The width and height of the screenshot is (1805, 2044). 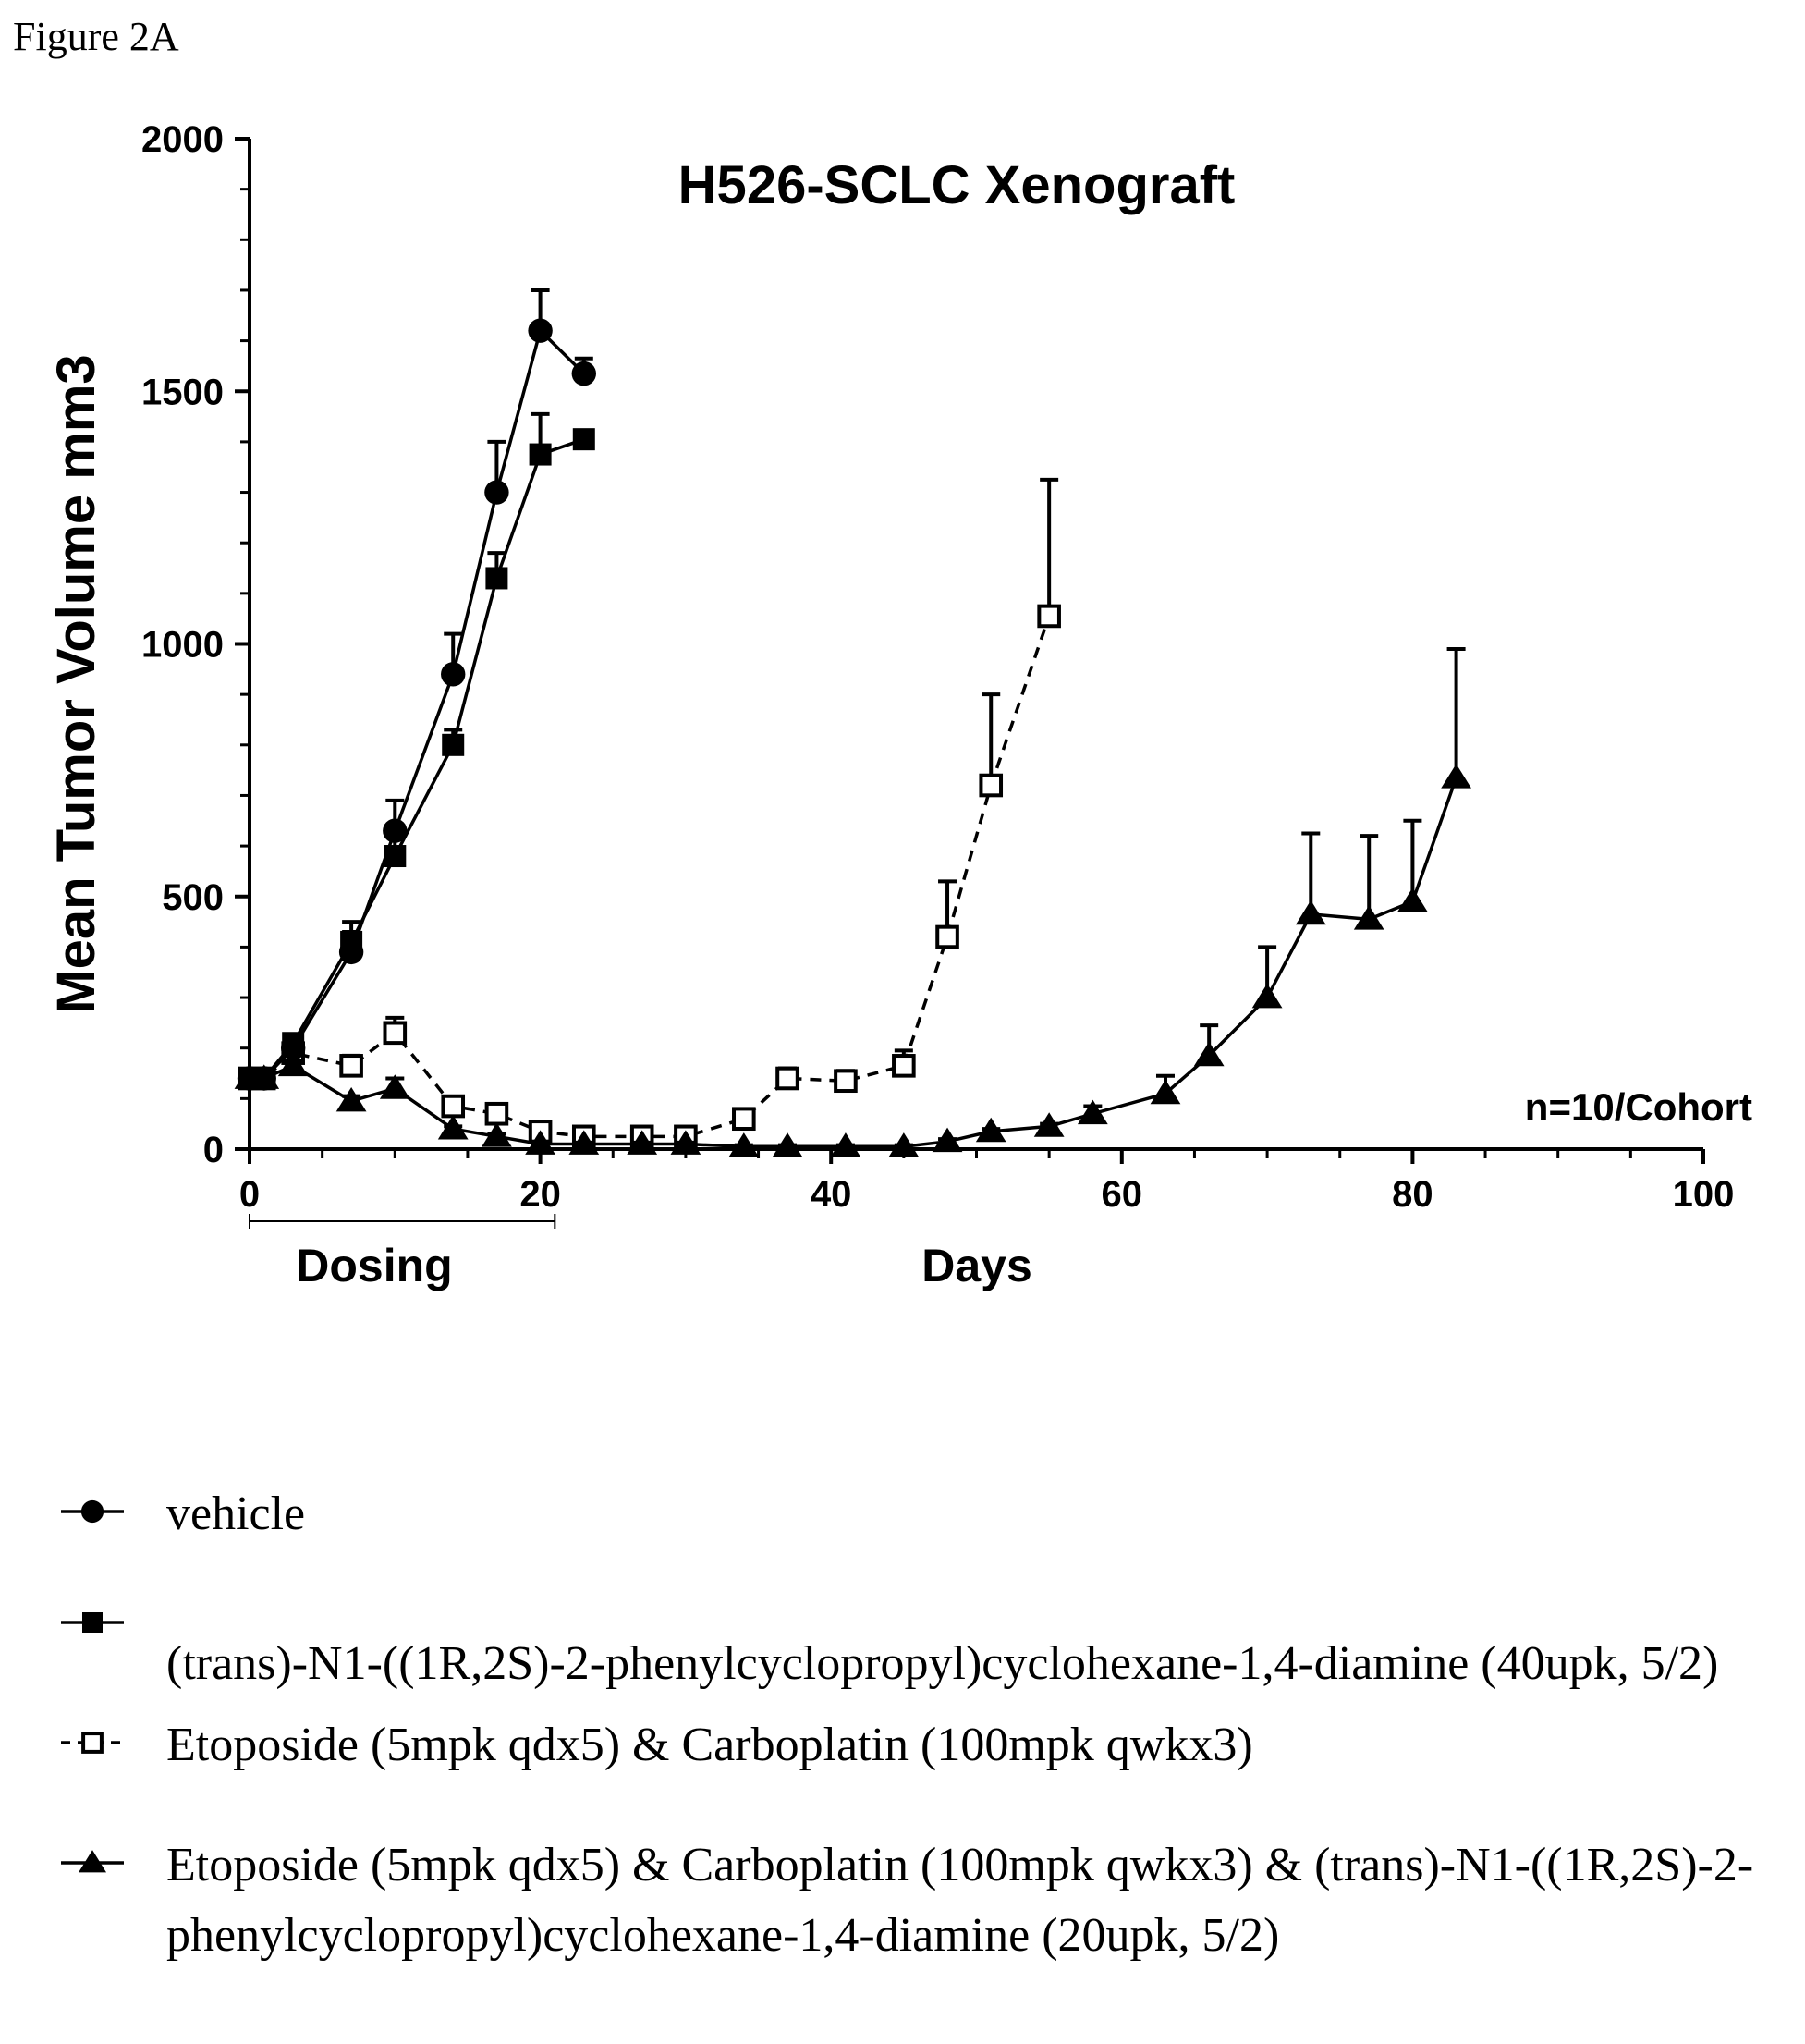 I want to click on dosing-label: Dosing, so click(x=374, y=1265).